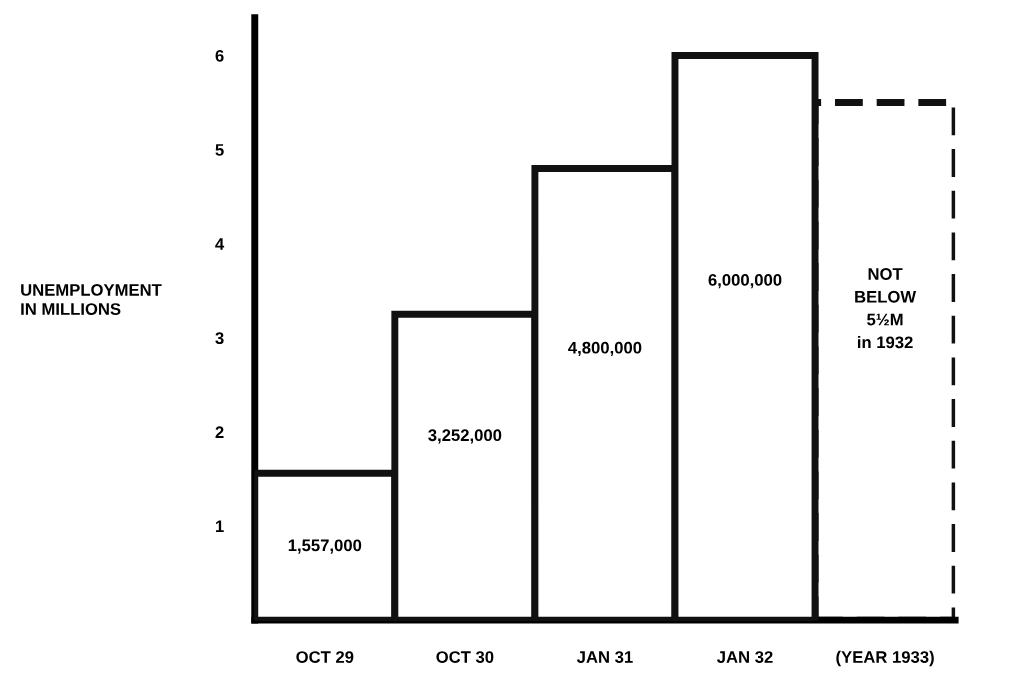  What do you see at coordinates (885, 658) in the screenshot?
I see `x-tick-label: (YEAR 1933)` at bounding box center [885, 658].